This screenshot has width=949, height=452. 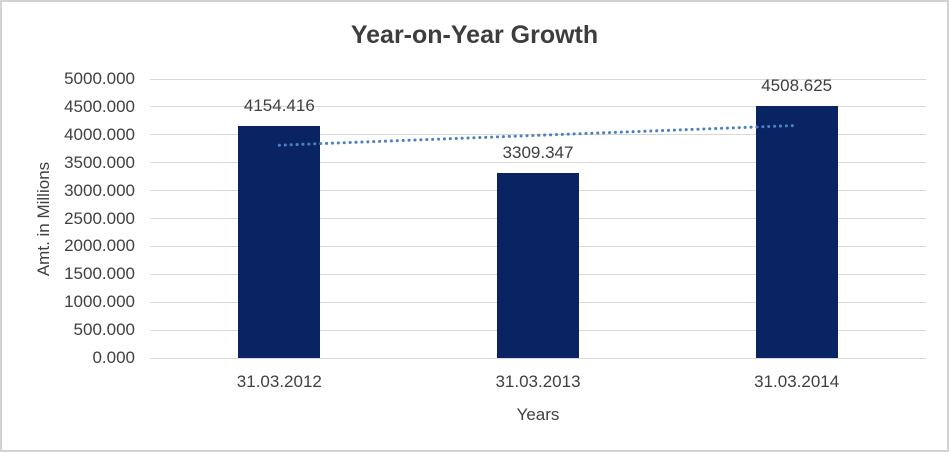 What do you see at coordinates (538, 265) in the screenshot?
I see `bar-31.03.2013` at bounding box center [538, 265].